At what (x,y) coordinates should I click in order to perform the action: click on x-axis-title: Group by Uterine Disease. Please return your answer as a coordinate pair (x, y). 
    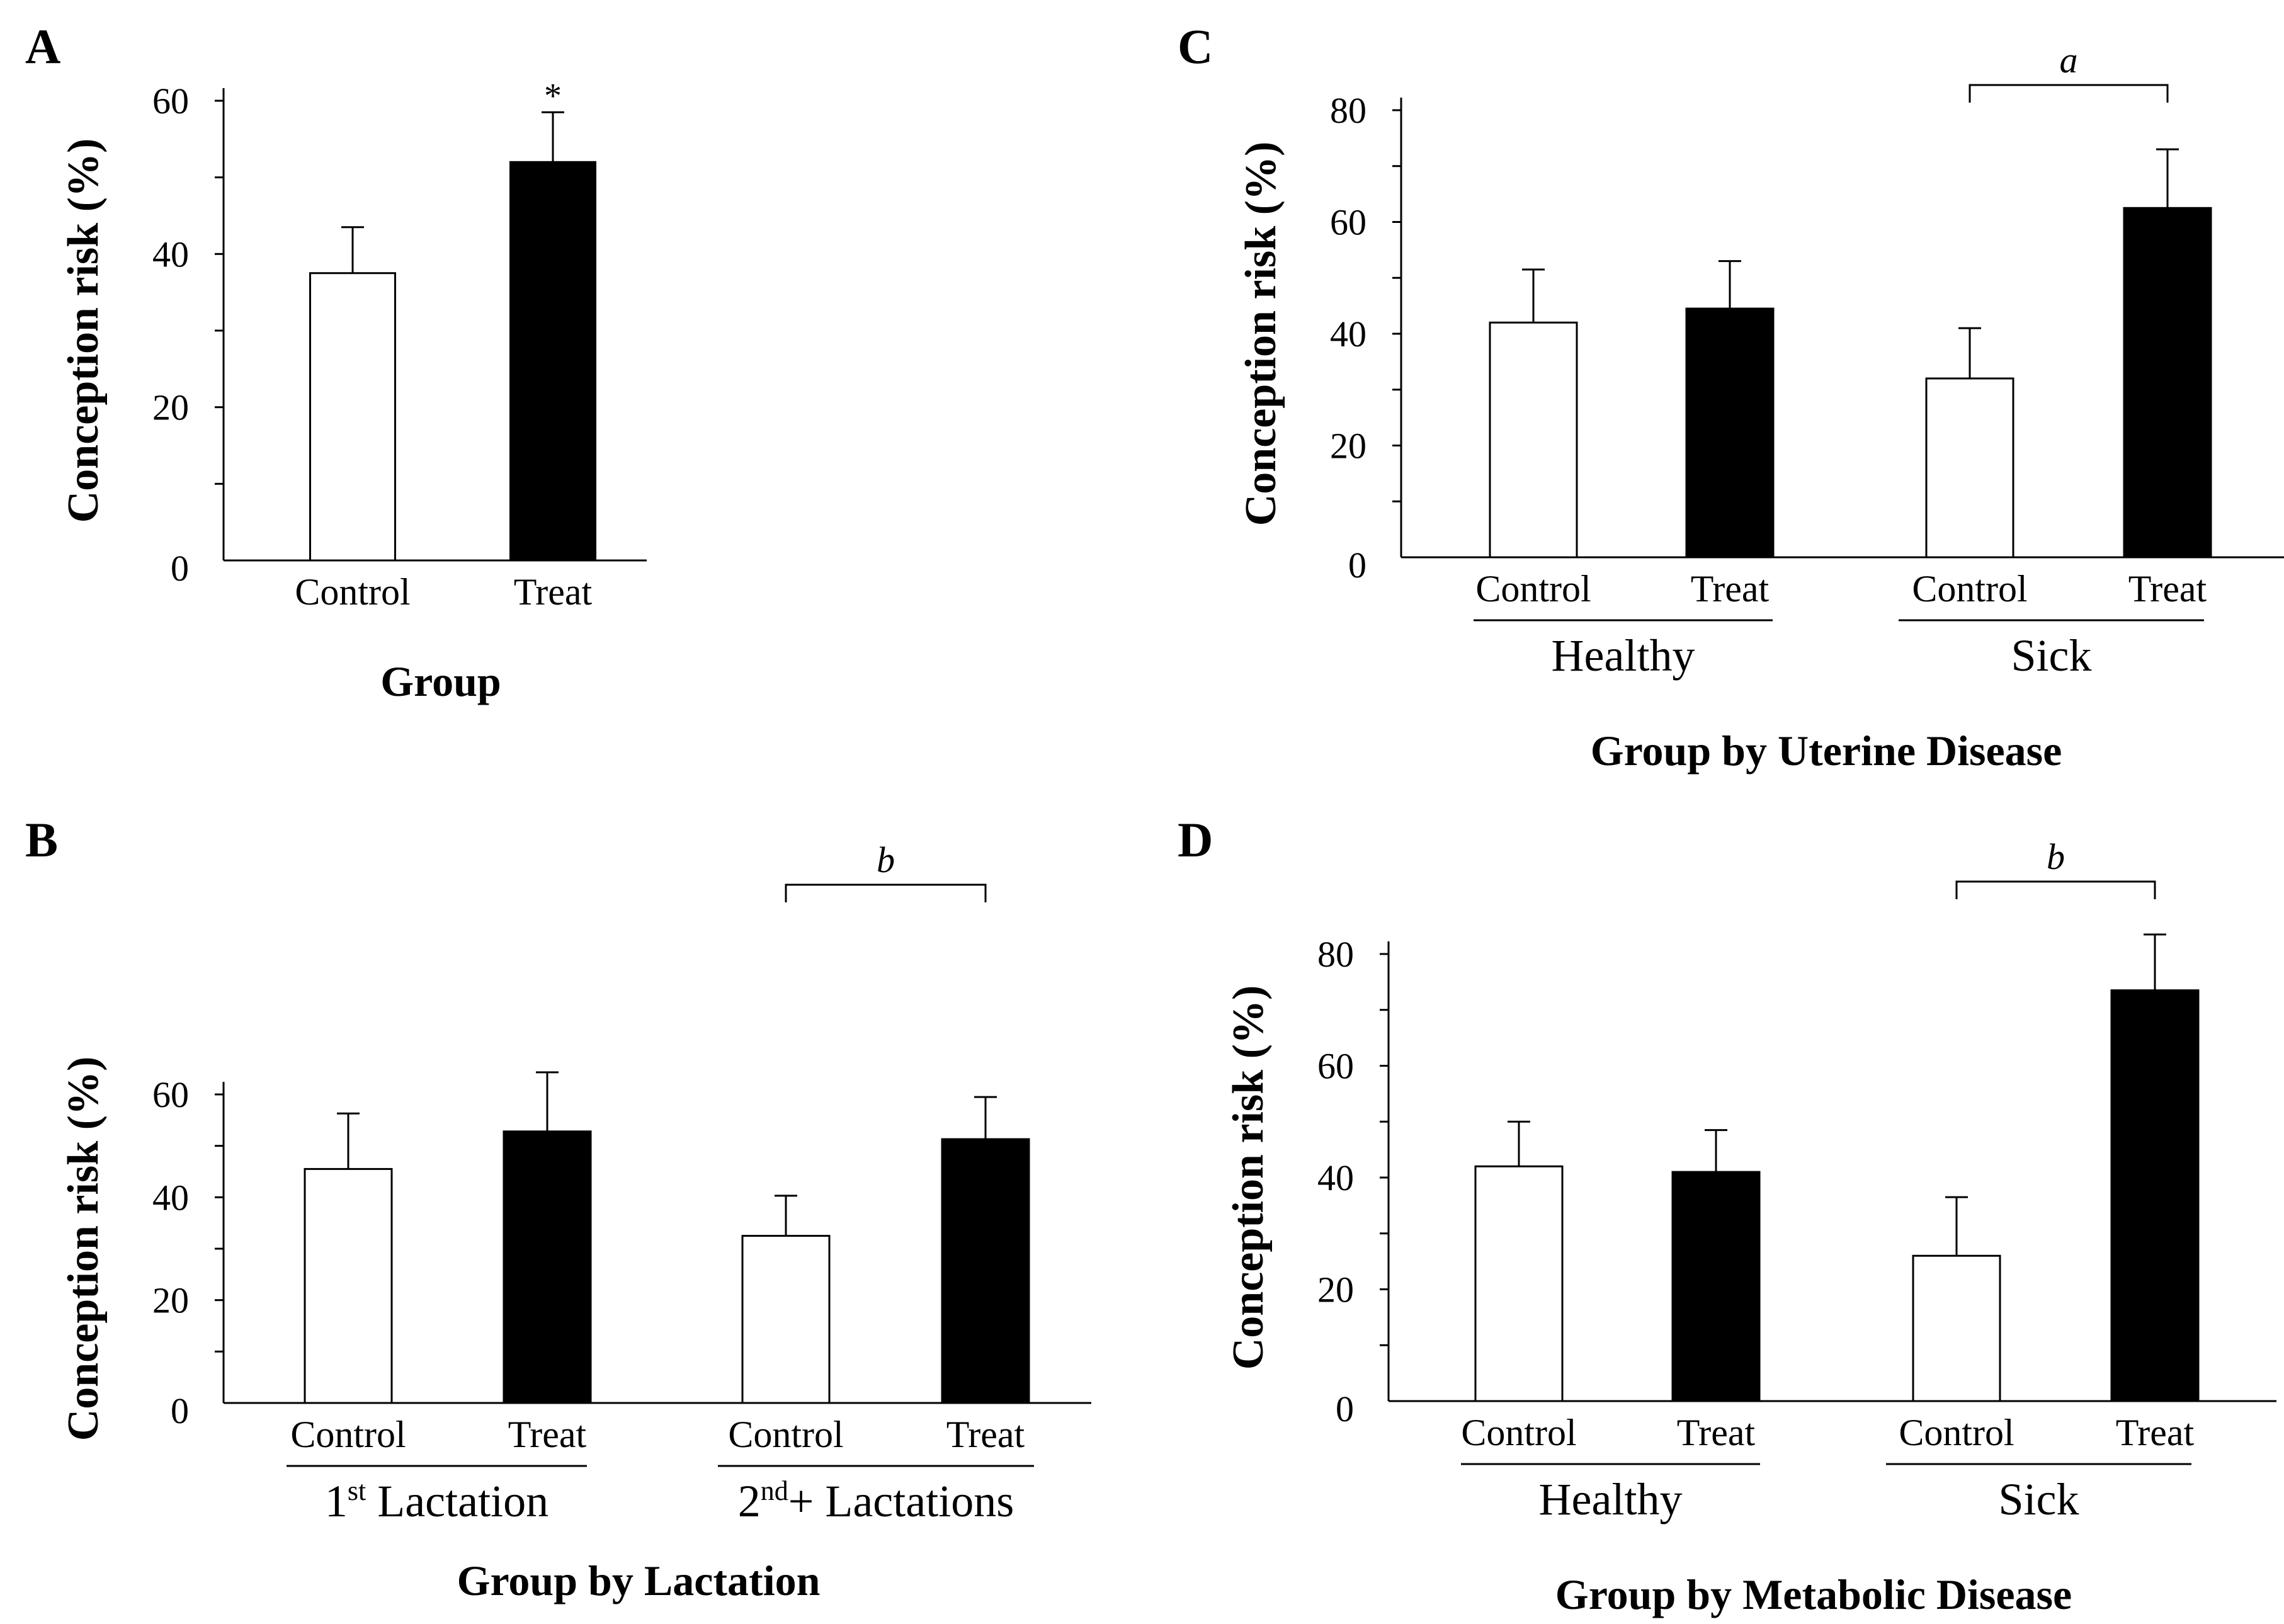
    Looking at the image, I should click on (1826, 751).